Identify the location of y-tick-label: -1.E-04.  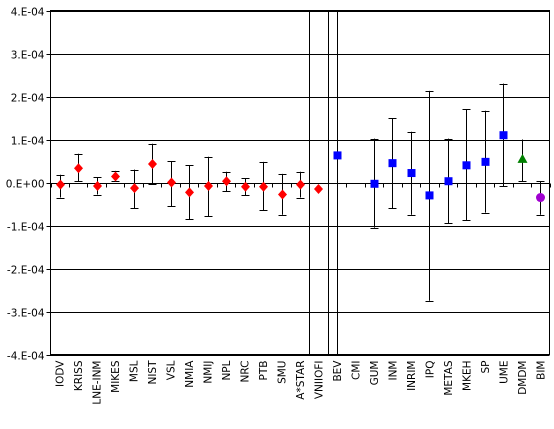
(26, 228).